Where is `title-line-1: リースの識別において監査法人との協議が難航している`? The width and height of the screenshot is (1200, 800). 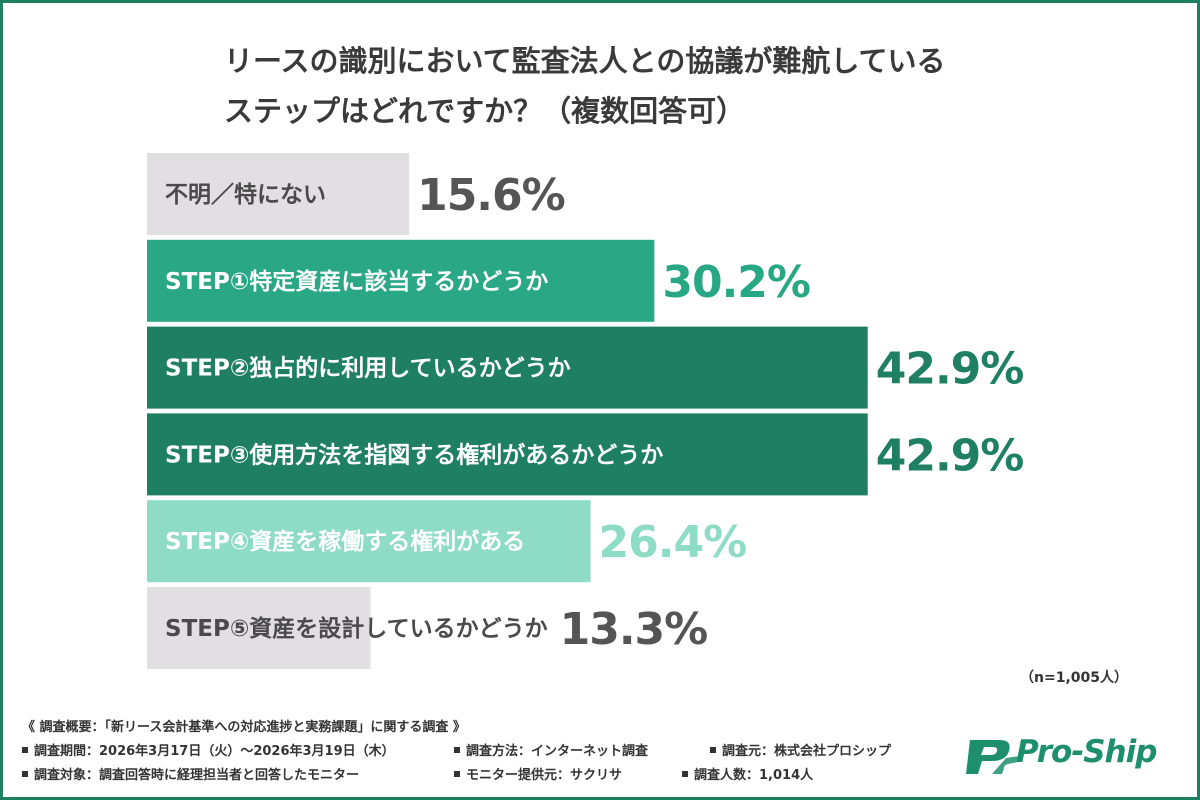
title-line-1: リースの識別において監査法人との協議が難航している is located at coordinates (585, 61).